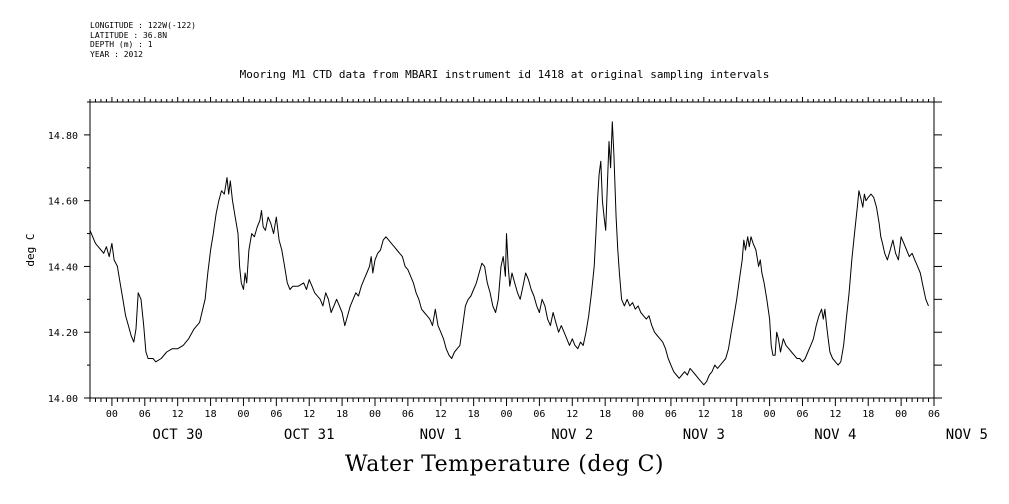 The height and width of the screenshot is (504, 1009). Describe the element at coordinates (504, 464) in the screenshot. I see `footer-title: Water Temperature (deg C)` at that location.